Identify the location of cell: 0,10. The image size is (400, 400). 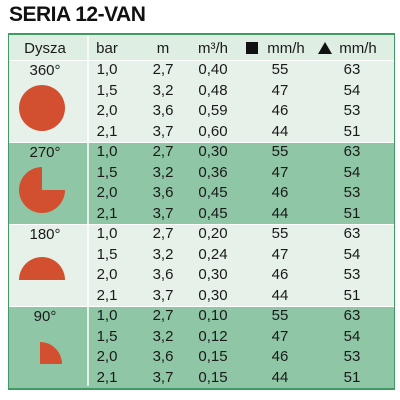
(213, 315).